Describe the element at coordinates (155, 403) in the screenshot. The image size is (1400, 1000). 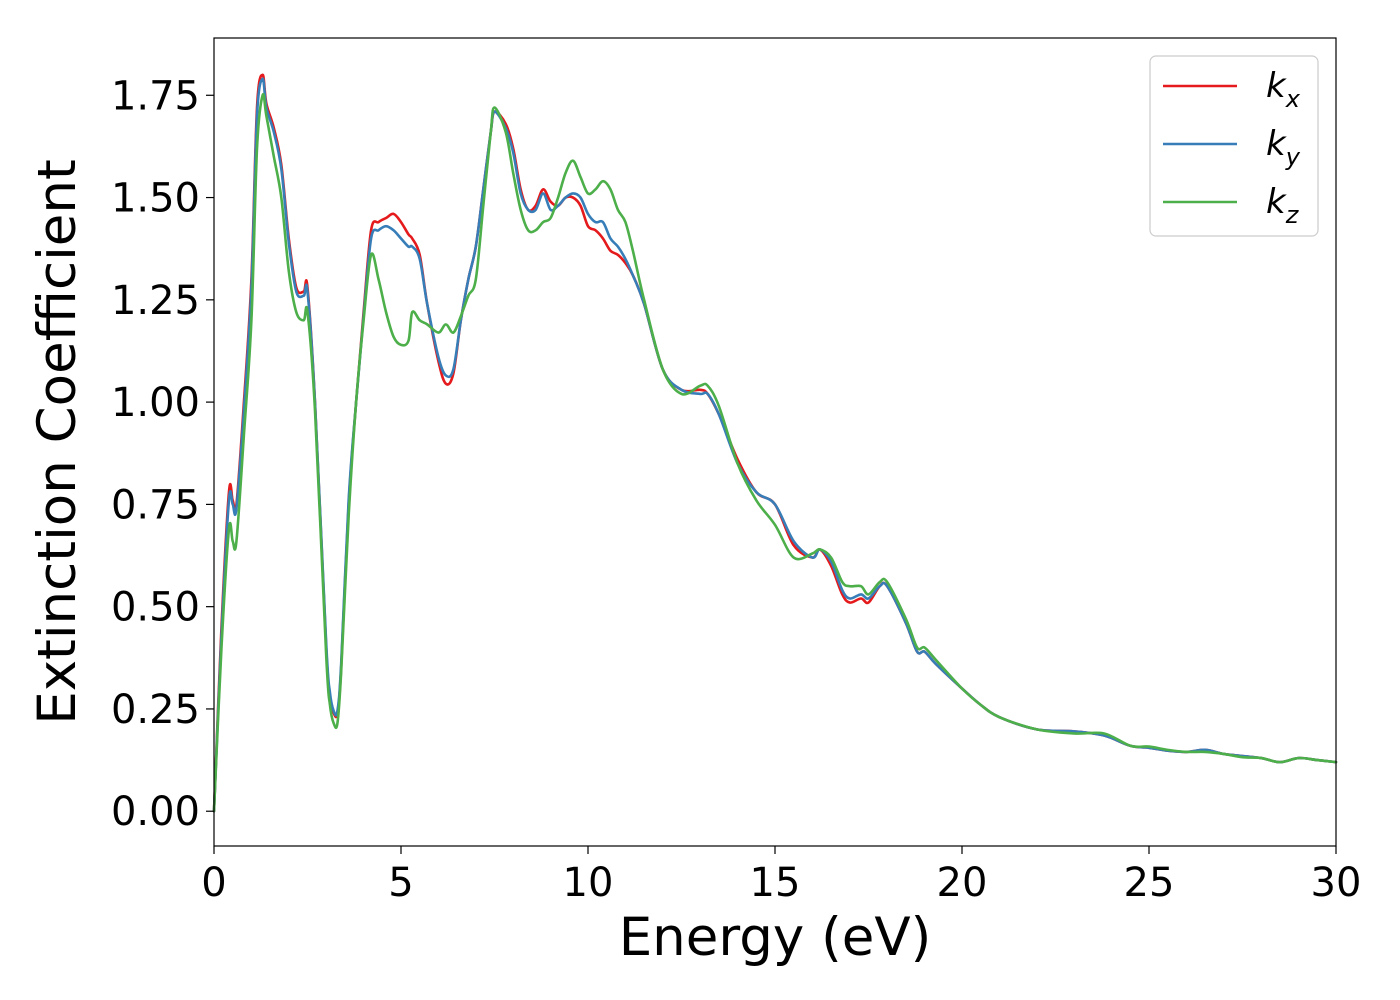
I see `y-tick-label: 1.00` at that location.